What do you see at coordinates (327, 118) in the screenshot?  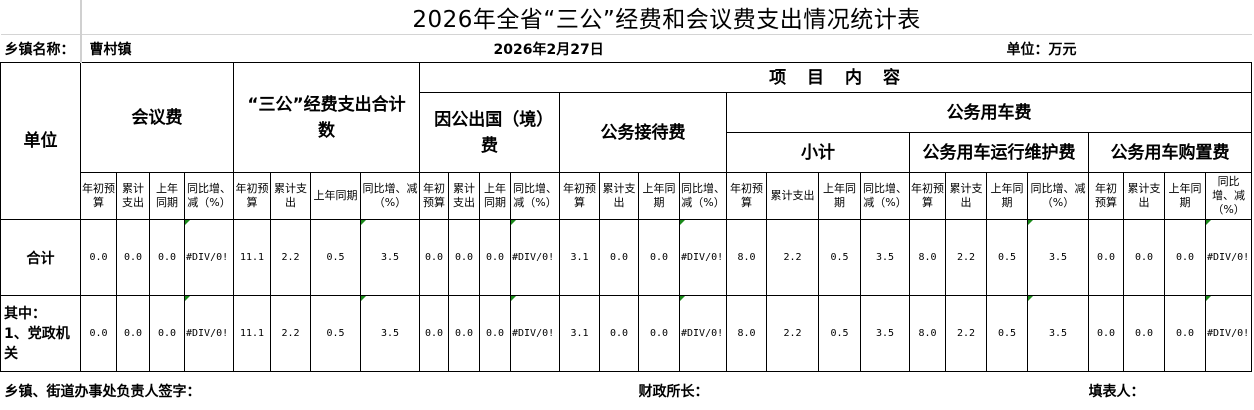 I see `header-sangong-total: “三公”经费支出合计数` at bounding box center [327, 118].